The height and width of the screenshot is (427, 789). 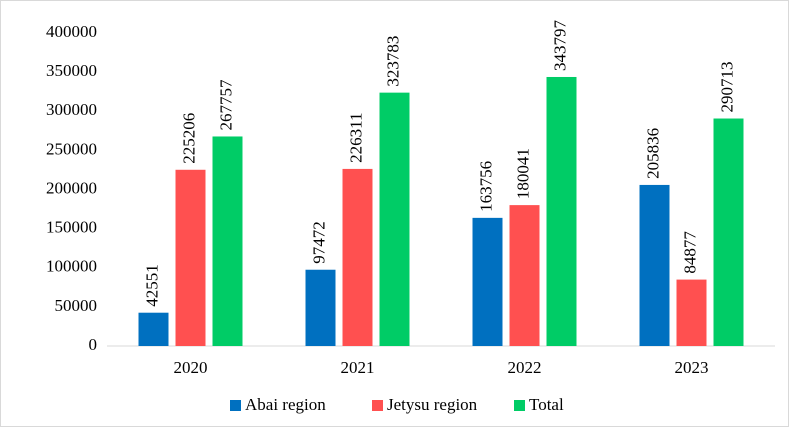 I want to click on y-tick-label: 100000, so click(x=71, y=266).